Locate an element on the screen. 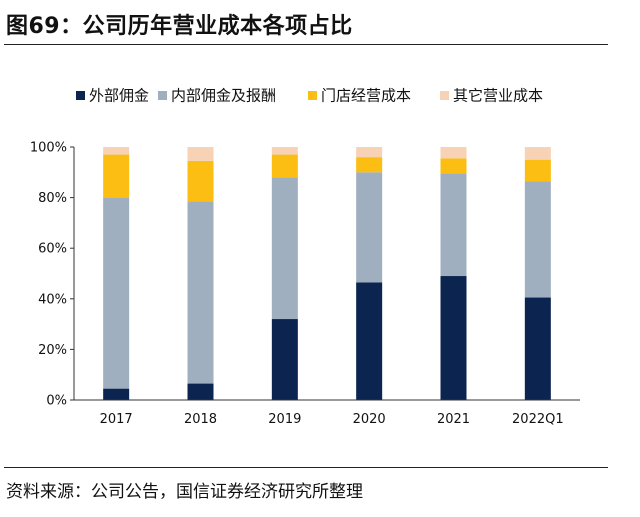  y-tick-label: 60% is located at coordinates (52, 249).